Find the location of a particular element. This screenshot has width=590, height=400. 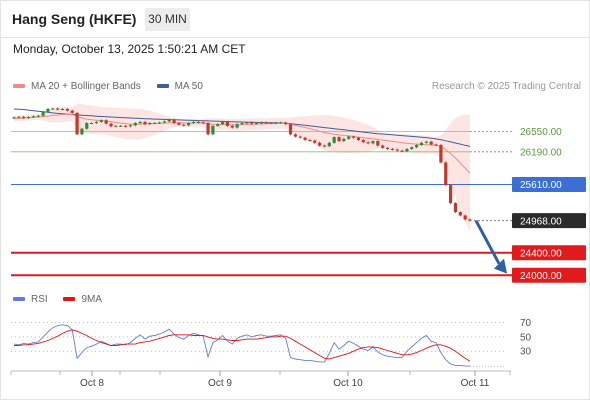

rsi-ma-legend-label: 9MA is located at coordinates (92, 299).